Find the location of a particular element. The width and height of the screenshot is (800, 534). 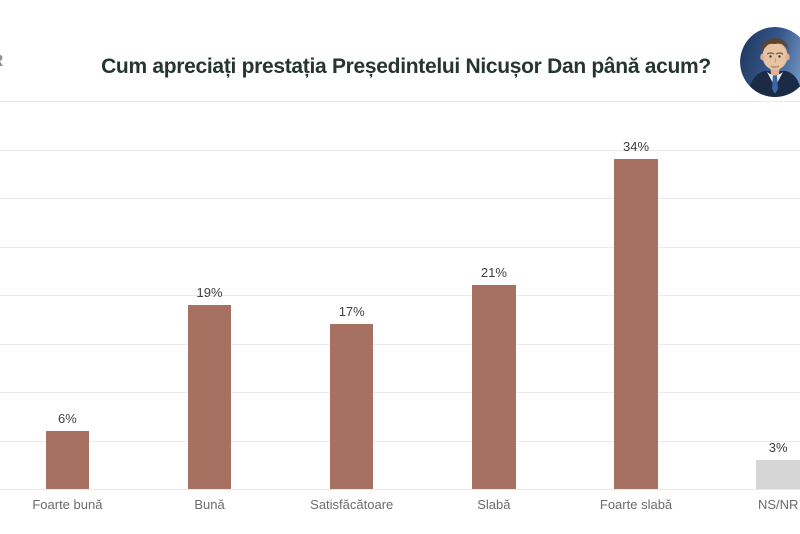

category-label: Foarte bună is located at coordinates (67, 504).